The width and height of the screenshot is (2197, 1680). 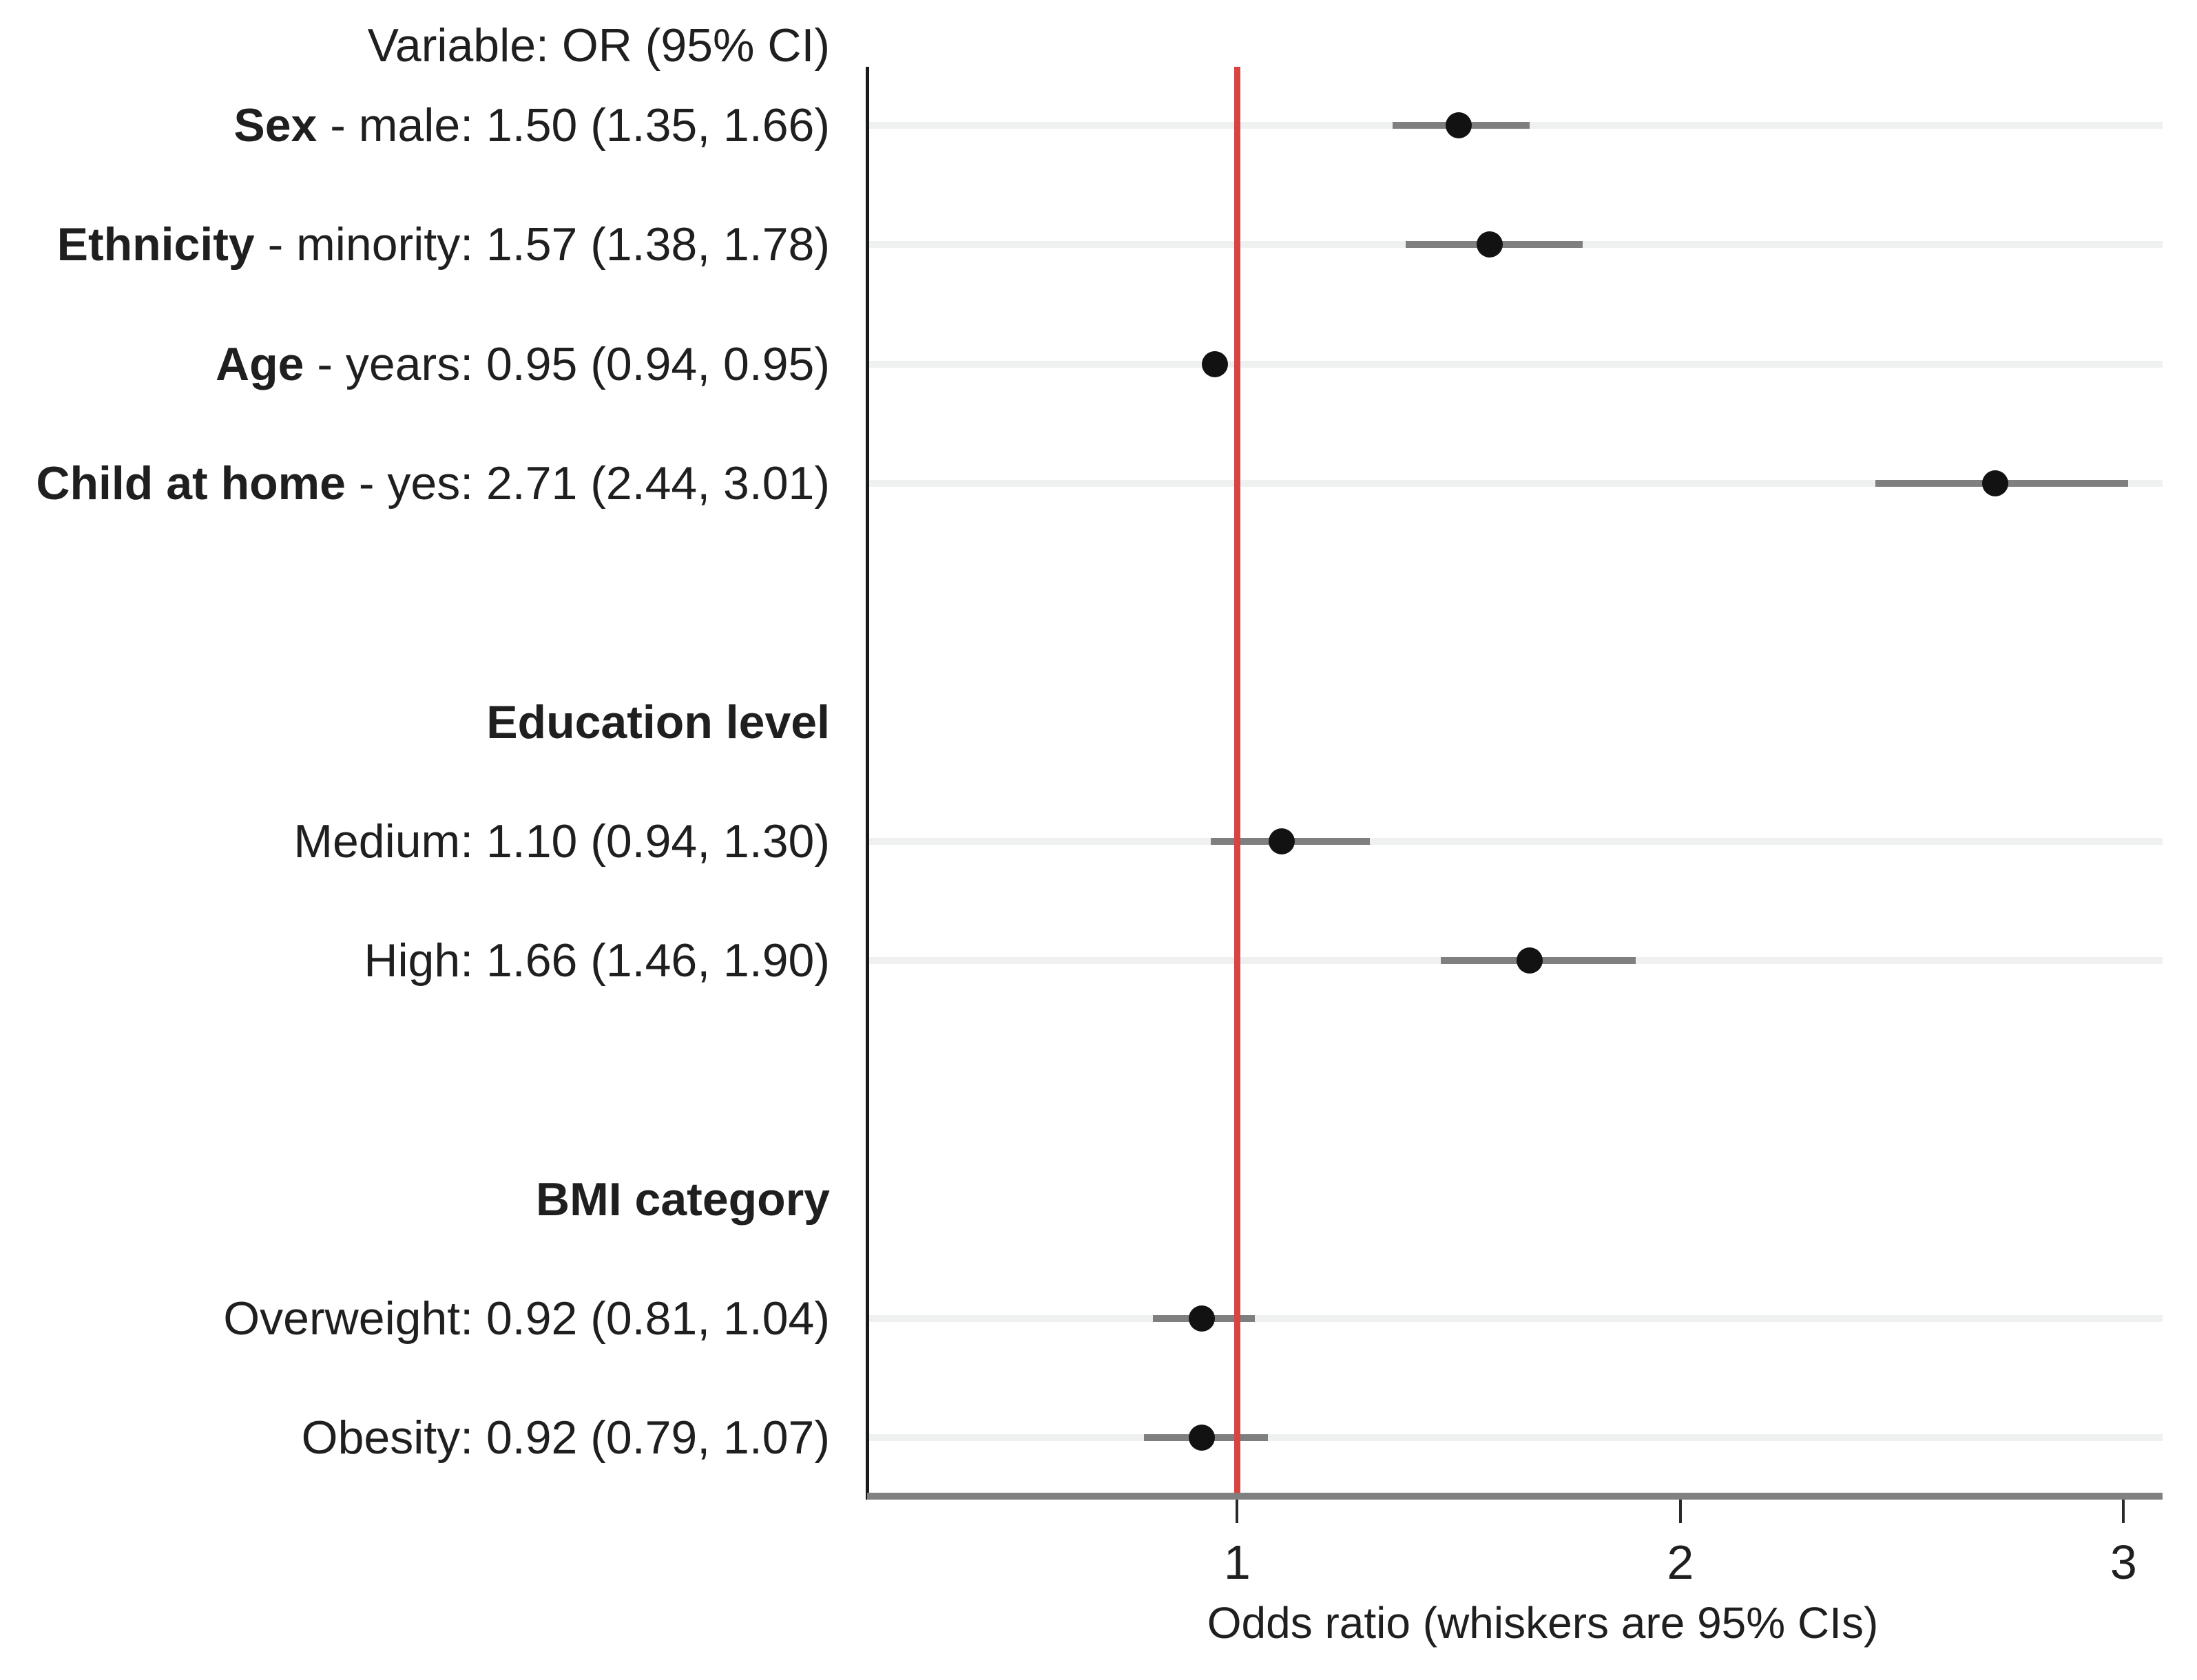 What do you see at coordinates (1236, 780) in the screenshot?
I see `reference-line` at bounding box center [1236, 780].